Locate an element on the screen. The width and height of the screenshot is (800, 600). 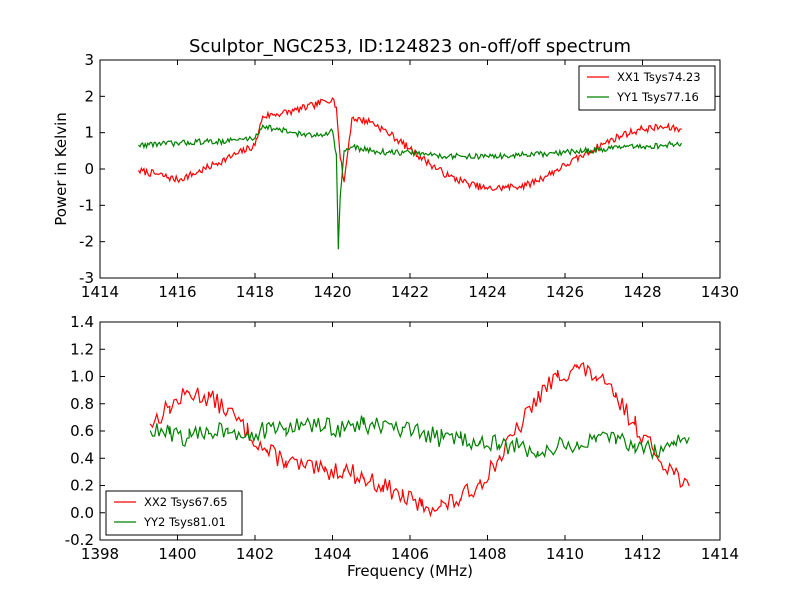
top-y-tick-label: 1 is located at coordinates (89, 133).